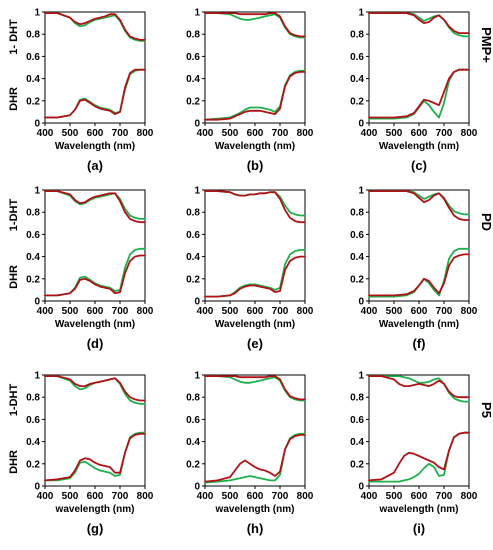 The width and height of the screenshot is (493, 550). What do you see at coordinates (95, 343) in the screenshot?
I see `panel-label: (d)` at bounding box center [95, 343].